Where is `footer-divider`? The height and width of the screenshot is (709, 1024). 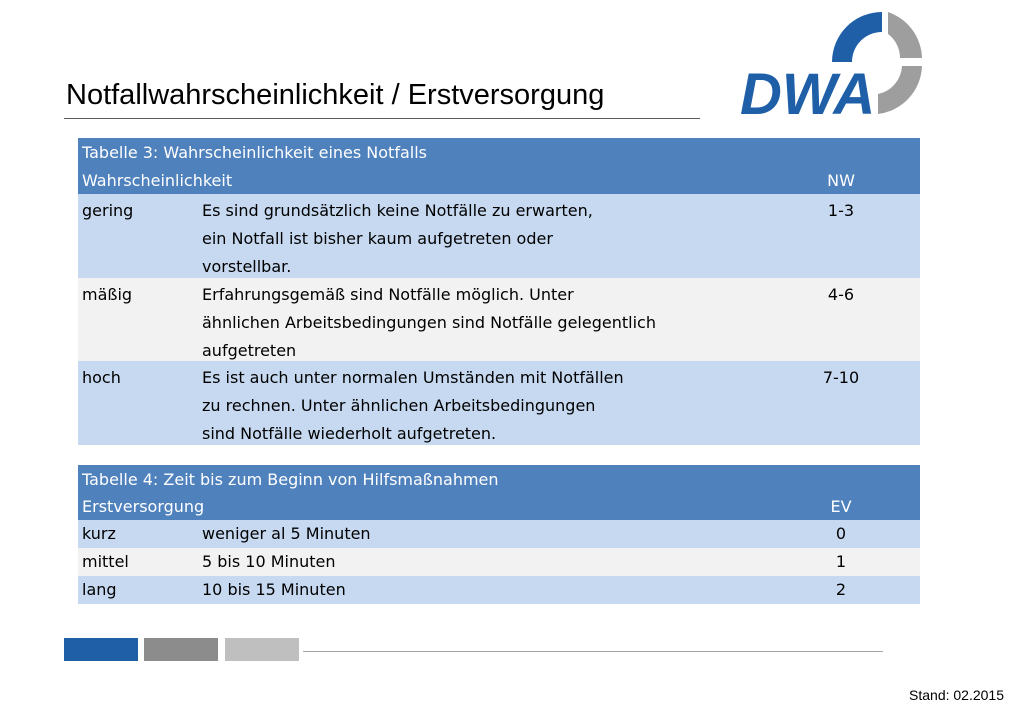 footer-divider is located at coordinates (593, 651).